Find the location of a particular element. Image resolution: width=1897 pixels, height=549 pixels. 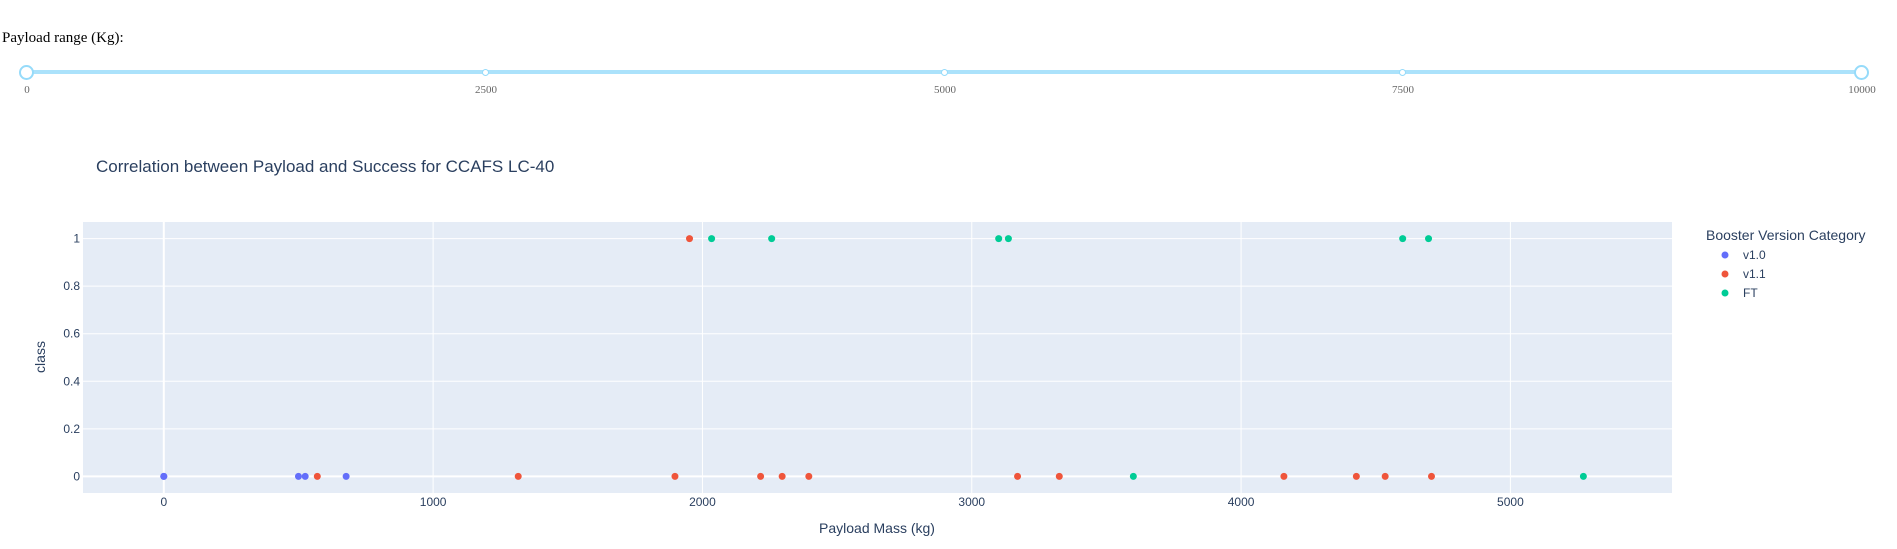

payload-range-label: Payload range (Kg): is located at coordinates (63, 38).